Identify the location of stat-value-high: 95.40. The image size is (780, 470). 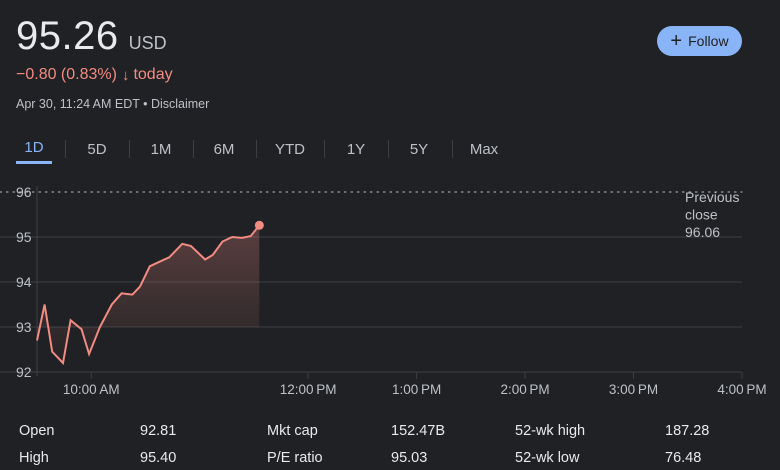
(158, 458).